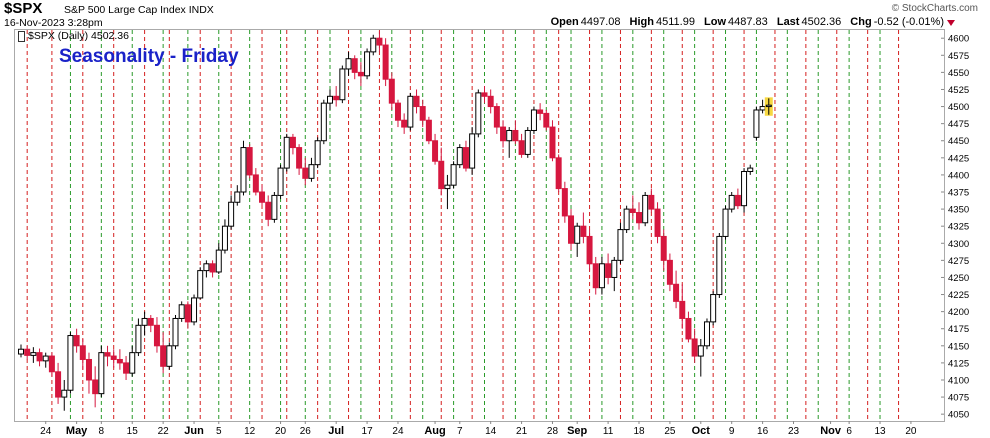  What do you see at coordinates (732, 431) in the screenshot?
I see `x-tick-label: 9` at bounding box center [732, 431].